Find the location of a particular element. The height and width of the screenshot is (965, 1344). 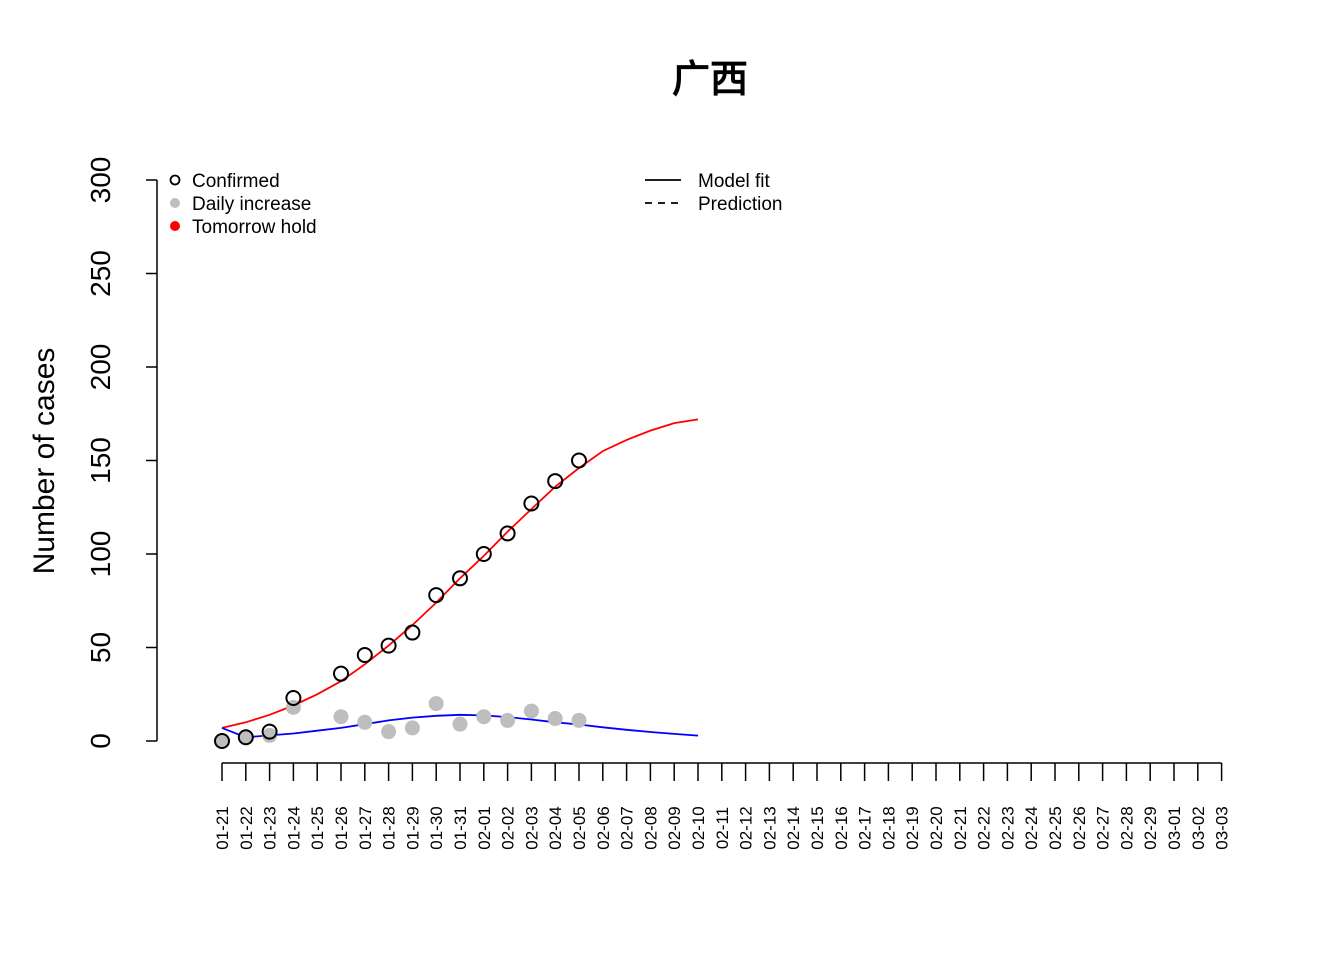

x-tick-label: 02-03 is located at coordinates (531, 827).